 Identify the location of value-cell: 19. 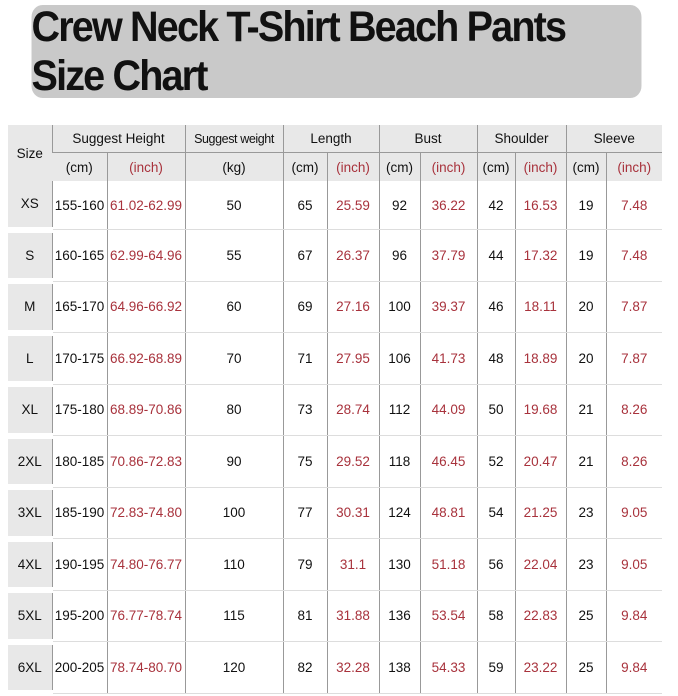
(585, 205).